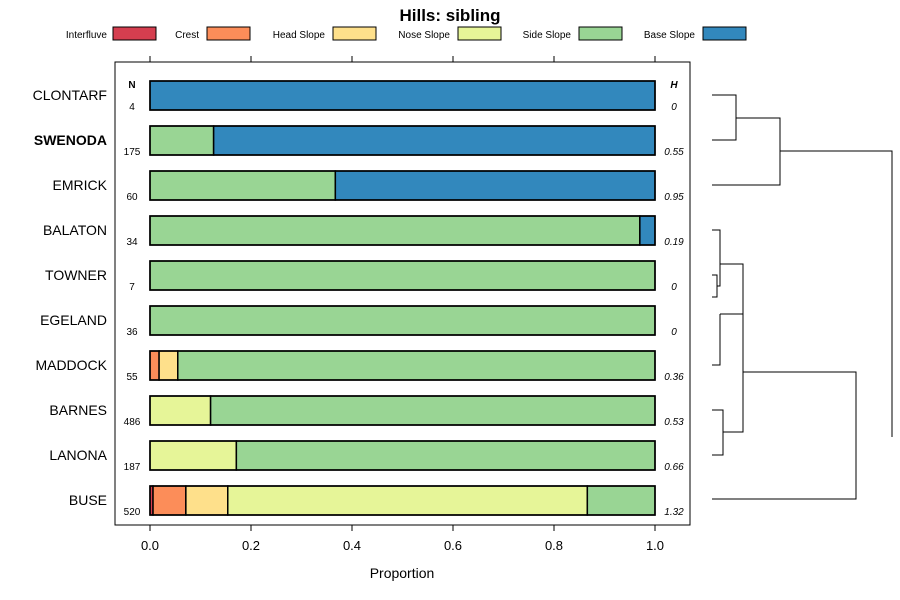  Describe the element at coordinates (554, 545) in the screenshot. I see `x-tick-label: 0.8` at that location.